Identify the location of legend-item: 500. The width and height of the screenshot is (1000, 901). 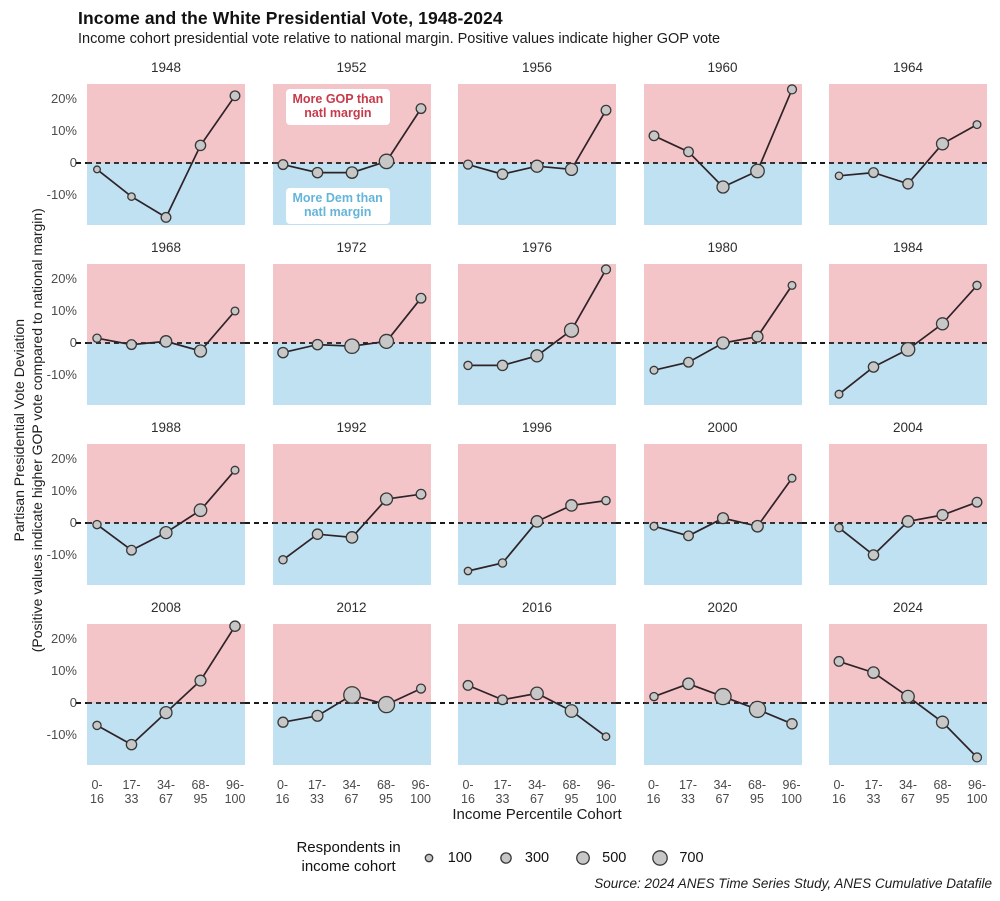
(599, 858).